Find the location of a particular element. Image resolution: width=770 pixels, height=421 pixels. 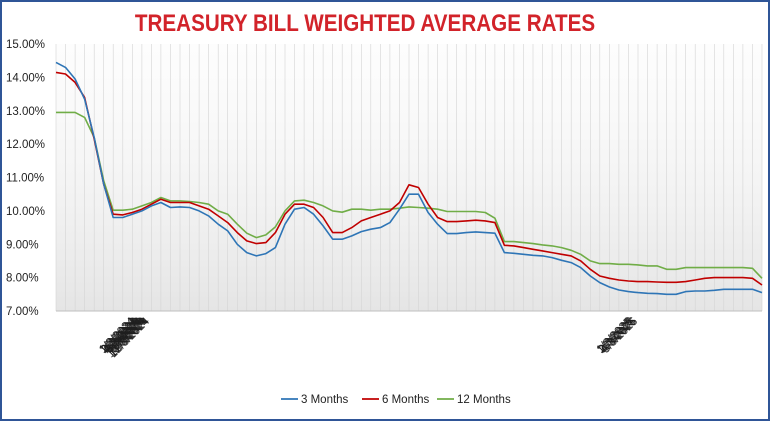

legend-label: 12 Months is located at coordinates (484, 400).